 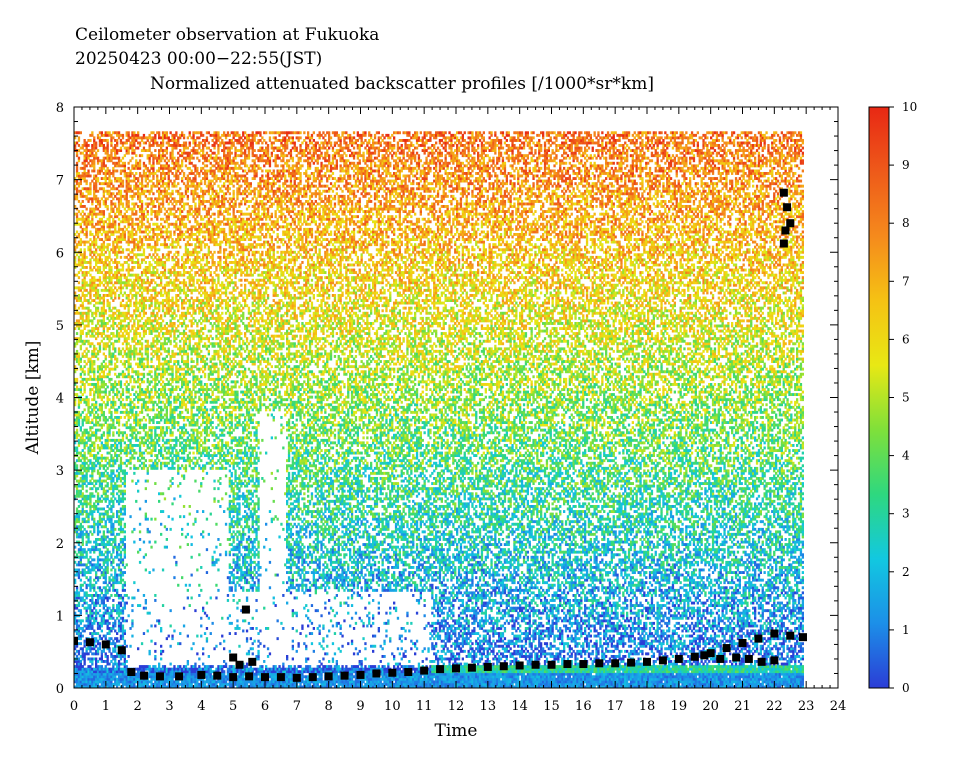 I want to click on x-axis-label: Time, so click(x=456, y=731).